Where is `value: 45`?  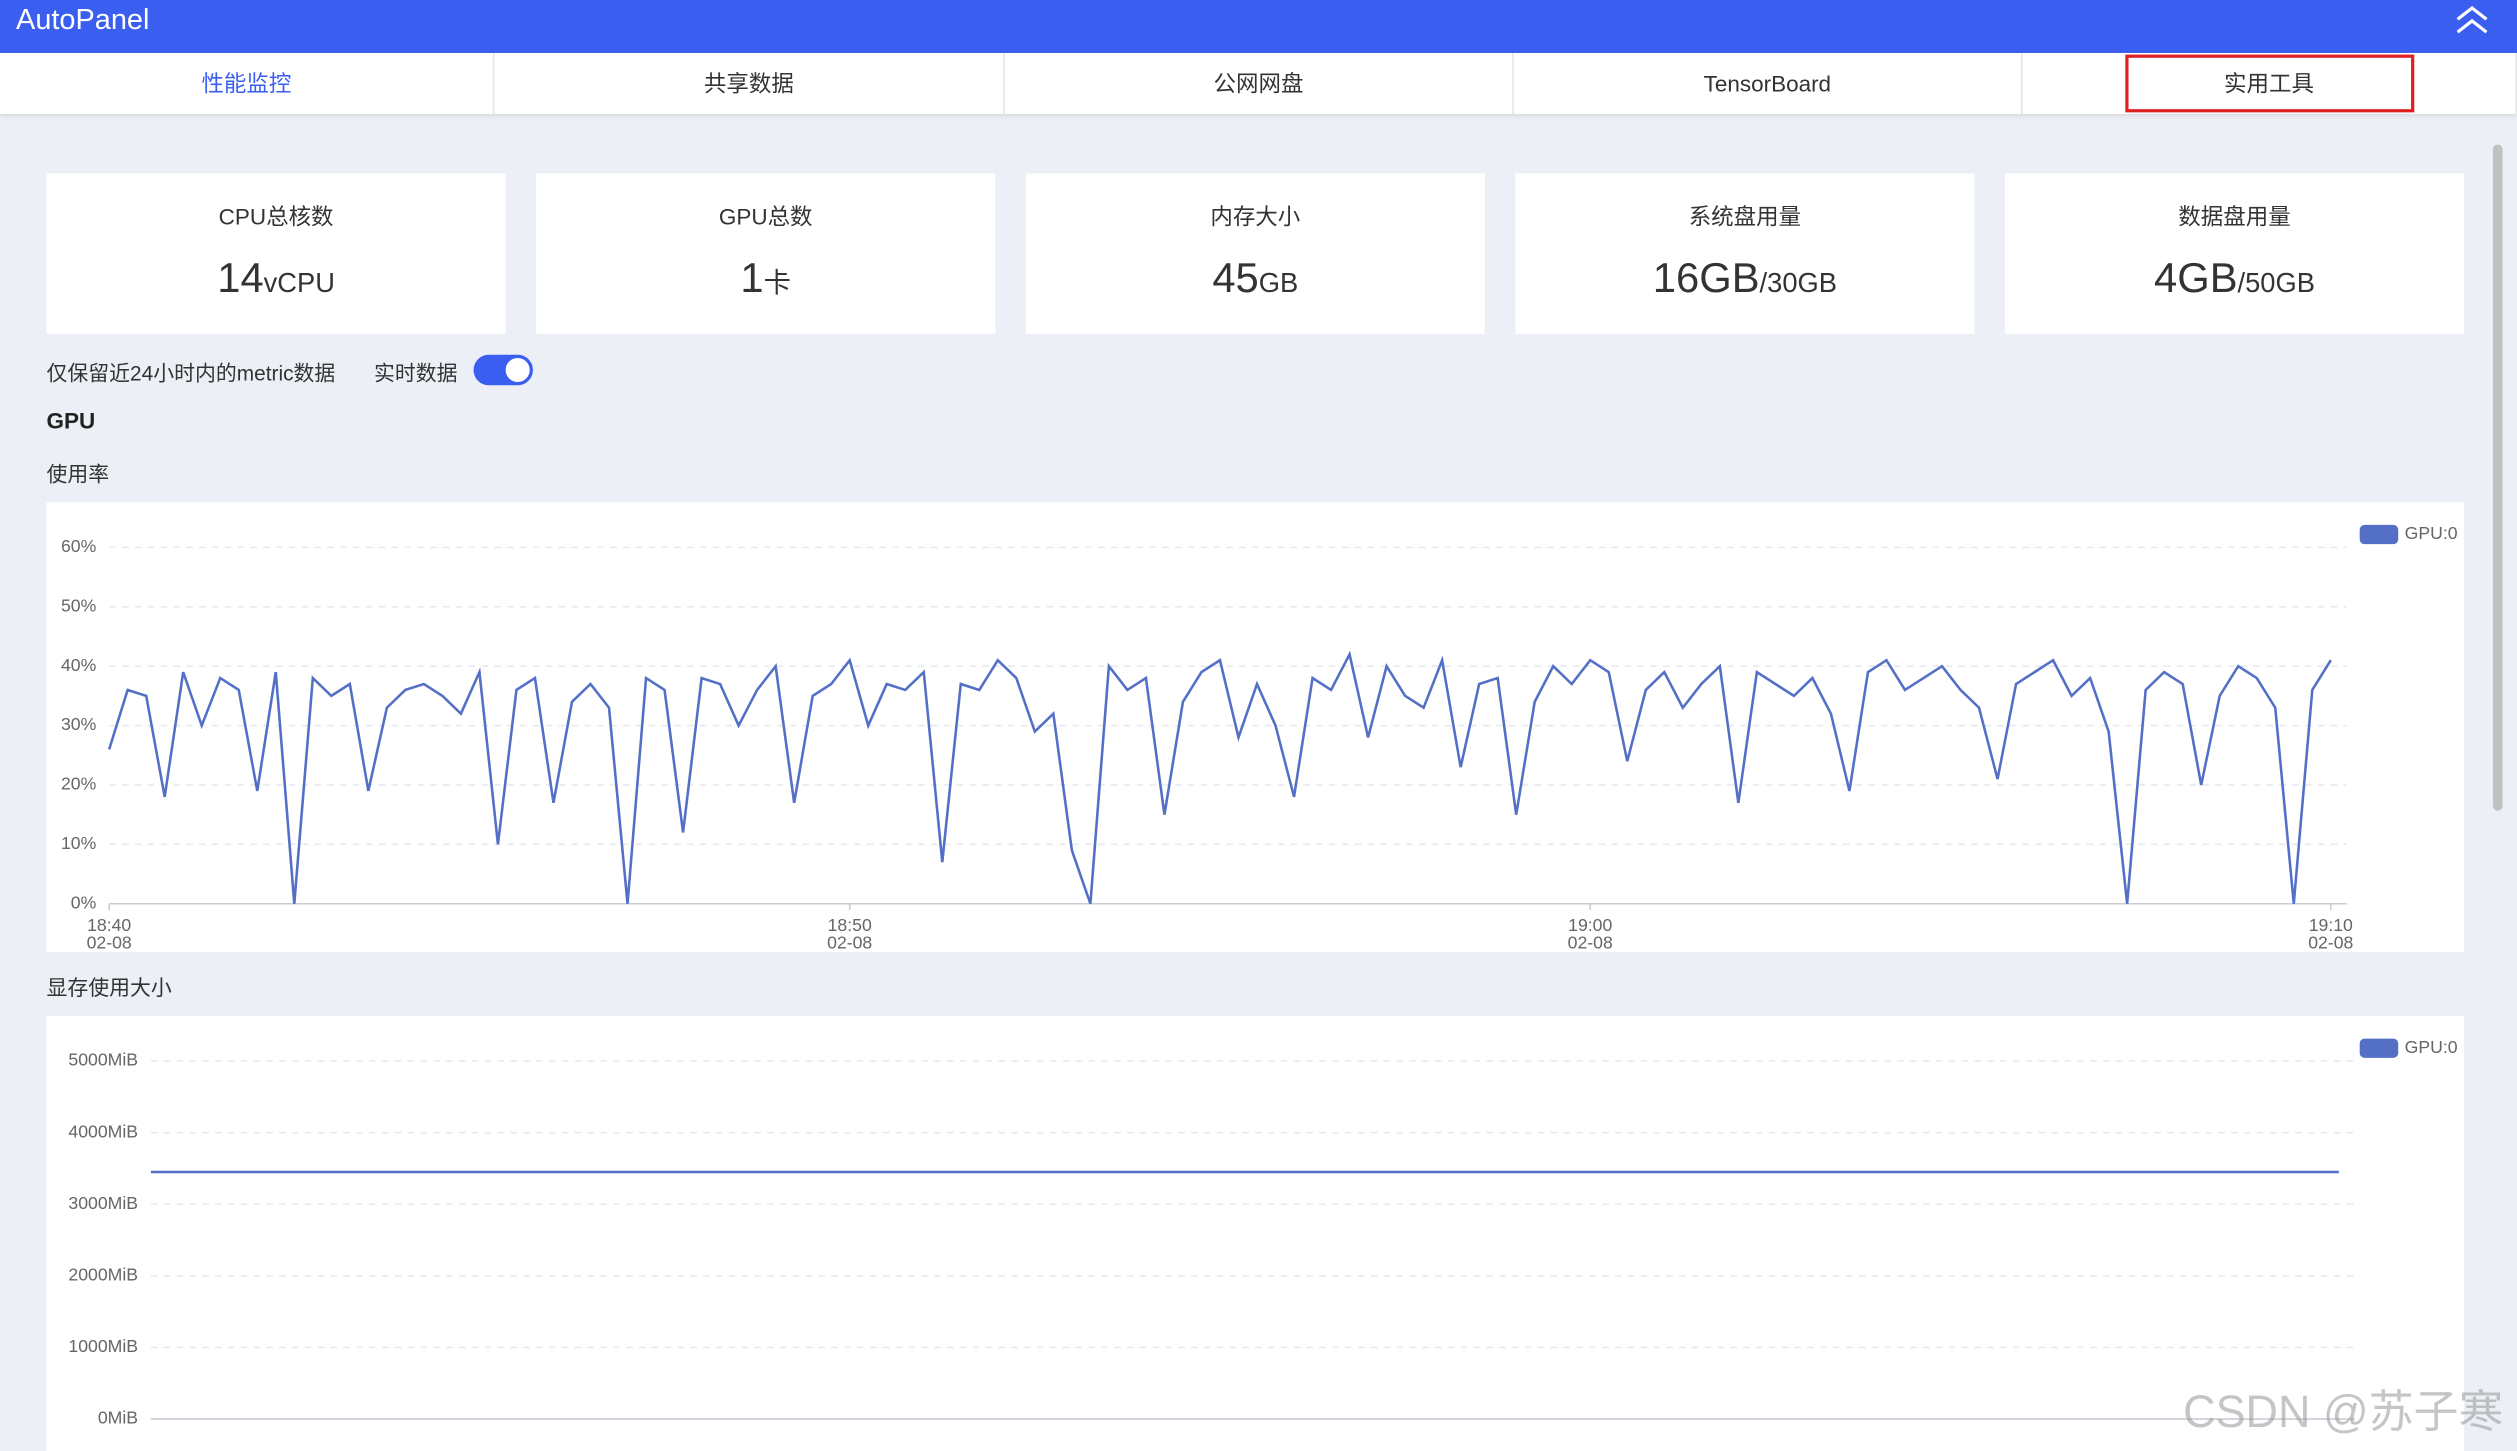
value: 45 is located at coordinates (1235, 277).